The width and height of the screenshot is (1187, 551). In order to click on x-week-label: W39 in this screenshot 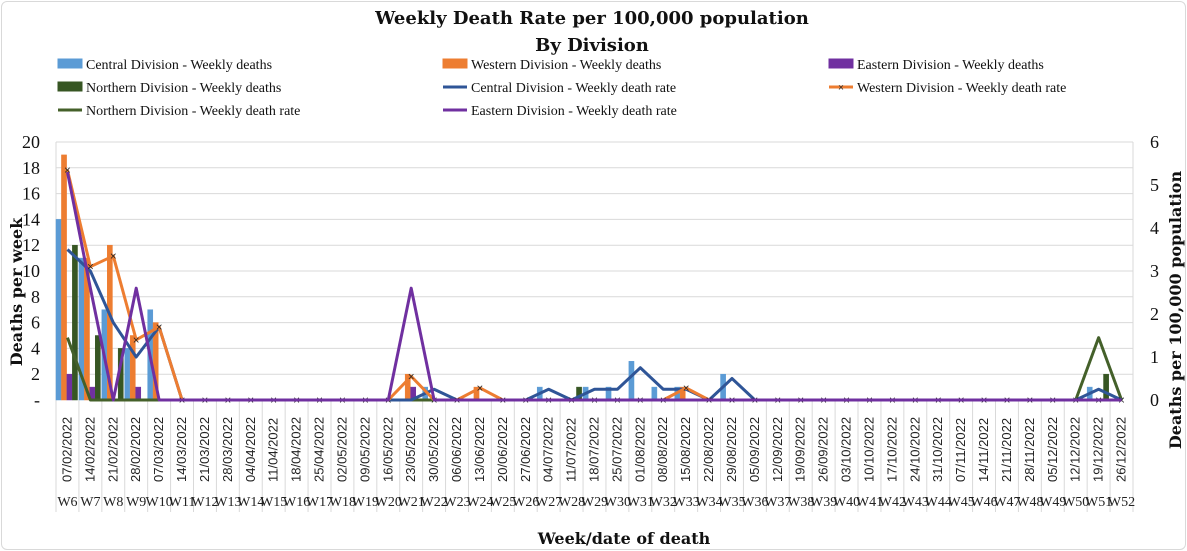, I will do `click(823, 502)`.